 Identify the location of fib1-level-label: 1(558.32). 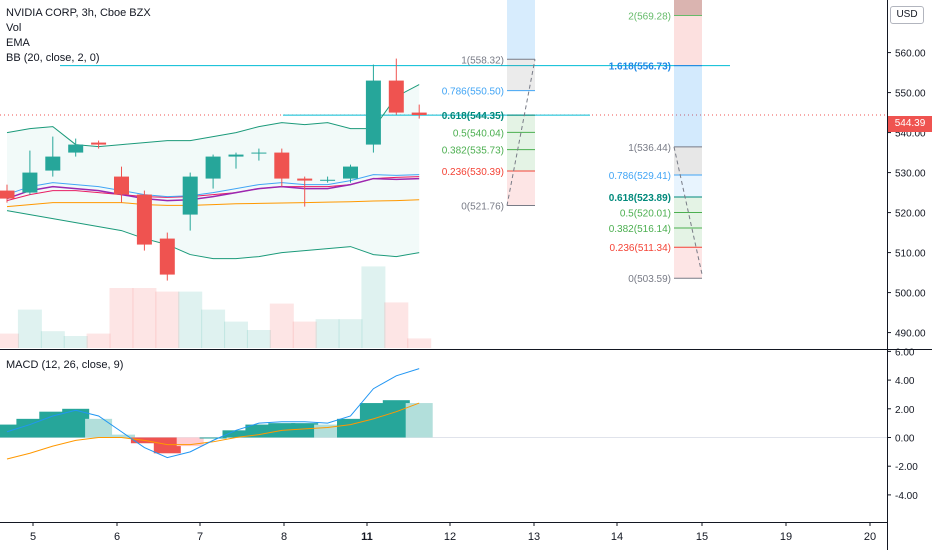
(482, 60).